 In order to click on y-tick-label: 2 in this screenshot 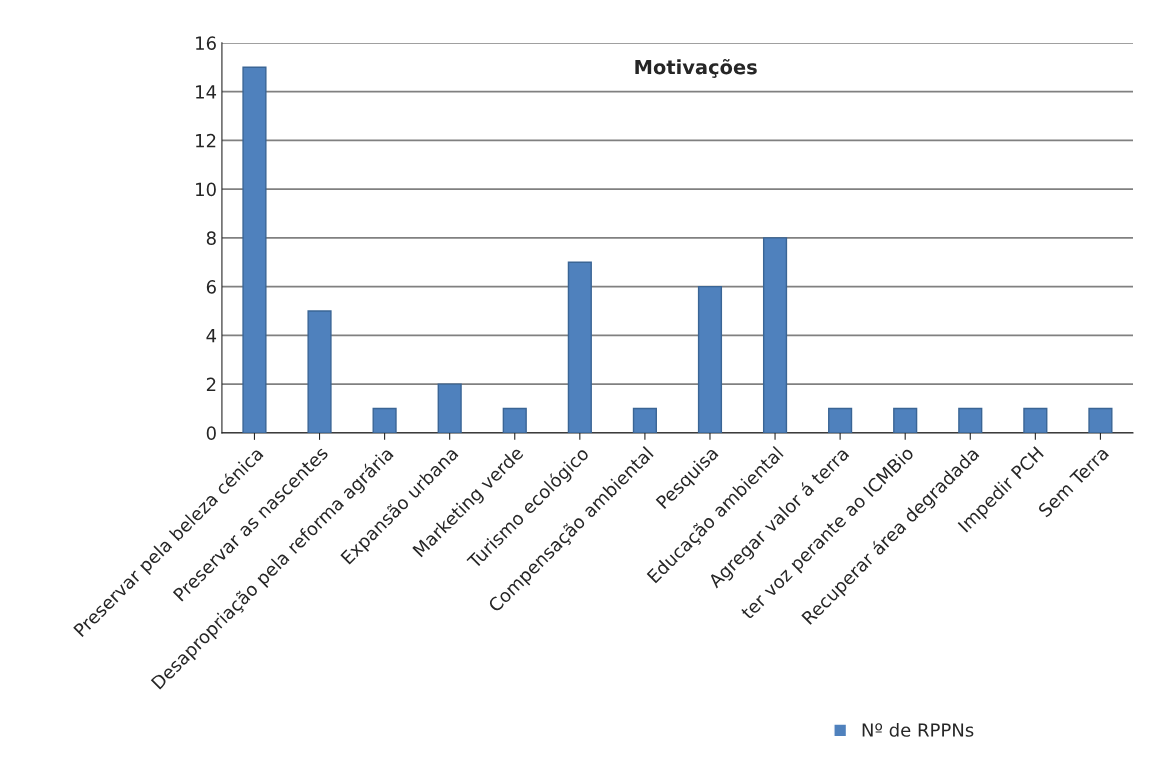, I will do `click(211, 384)`.